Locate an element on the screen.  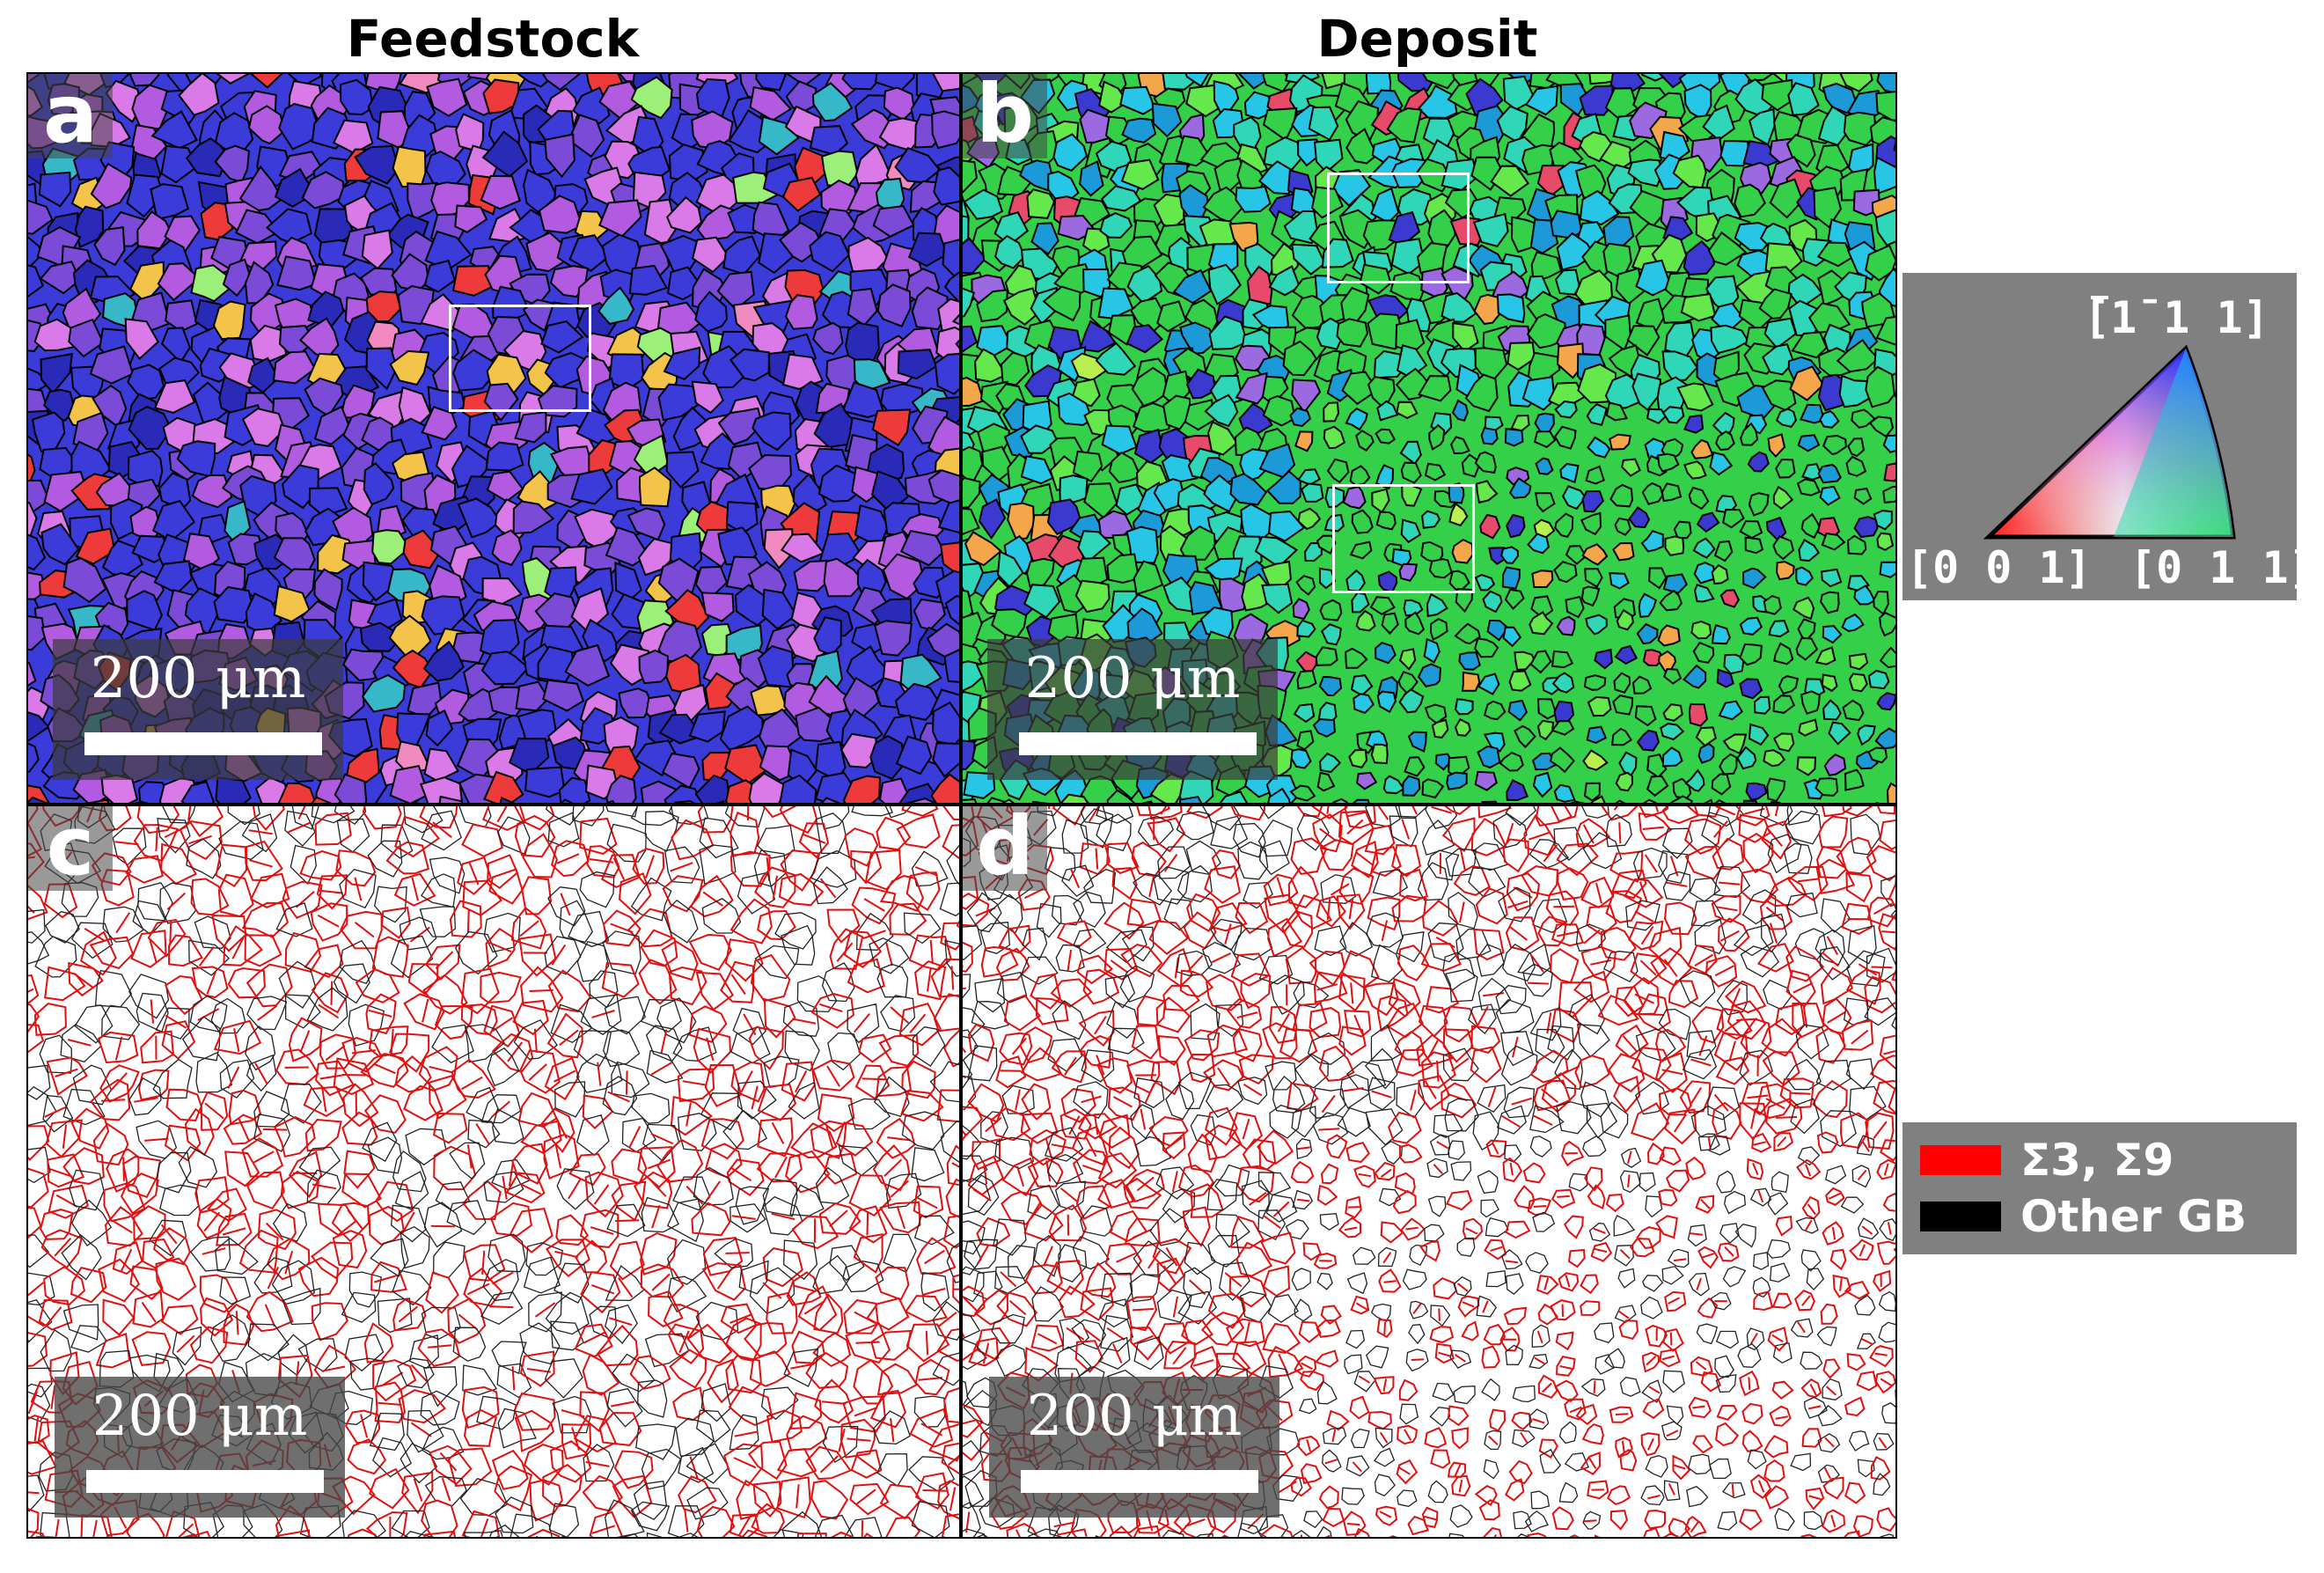
grain-boundary-legend: Σ3, Σ9 Other GB is located at coordinates (2099, 1188).